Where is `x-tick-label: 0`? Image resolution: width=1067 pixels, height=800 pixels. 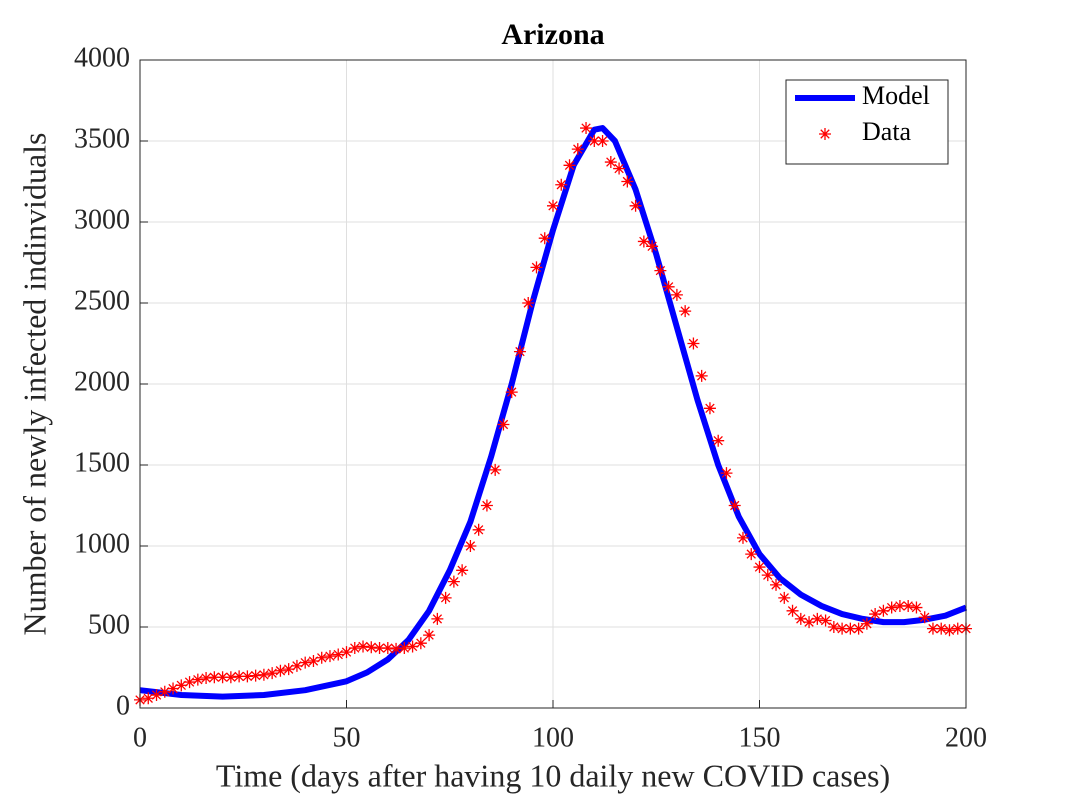 x-tick-label: 0 is located at coordinates (140, 737).